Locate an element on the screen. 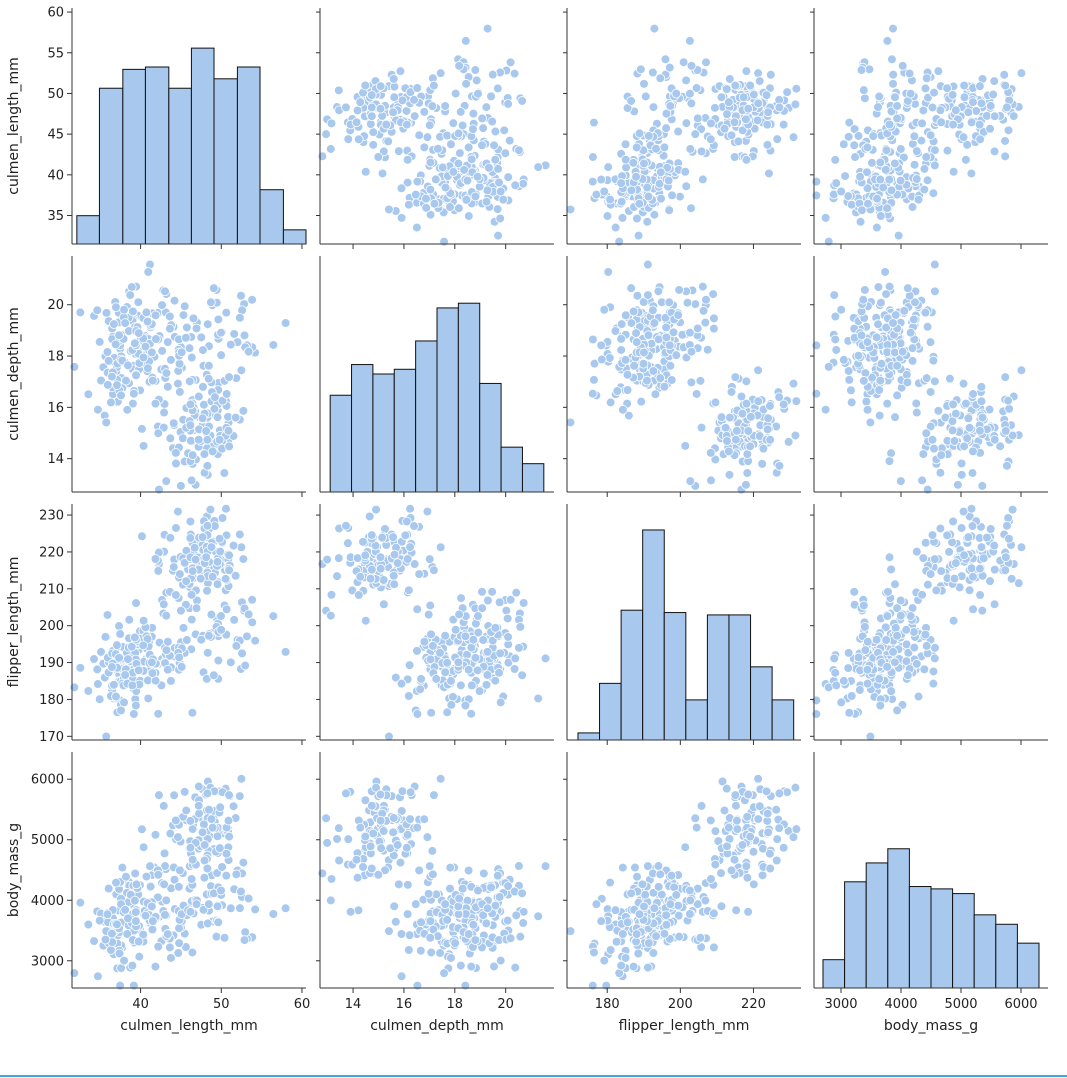 Image resolution: width=1067 pixels, height=1078 pixels. x-tick-label: 60 is located at coordinates (302, 1004).